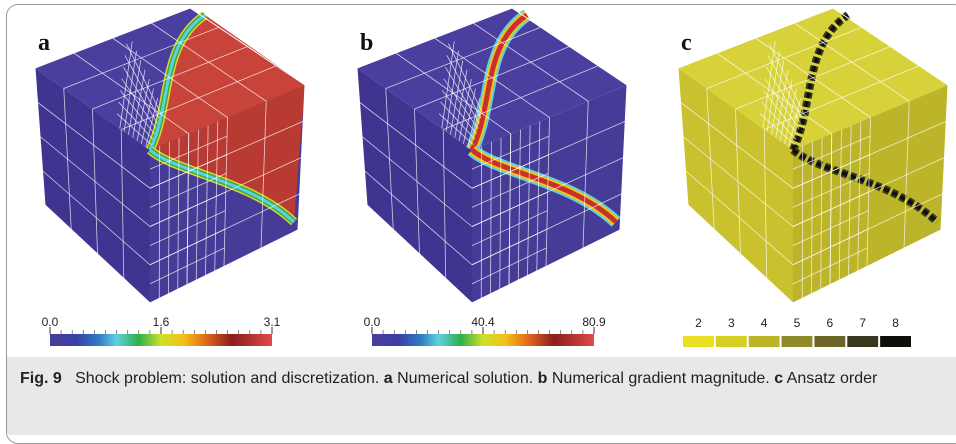  Describe the element at coordinates (44, 43) in the screenshot. I see `panel-label: a` at that location.